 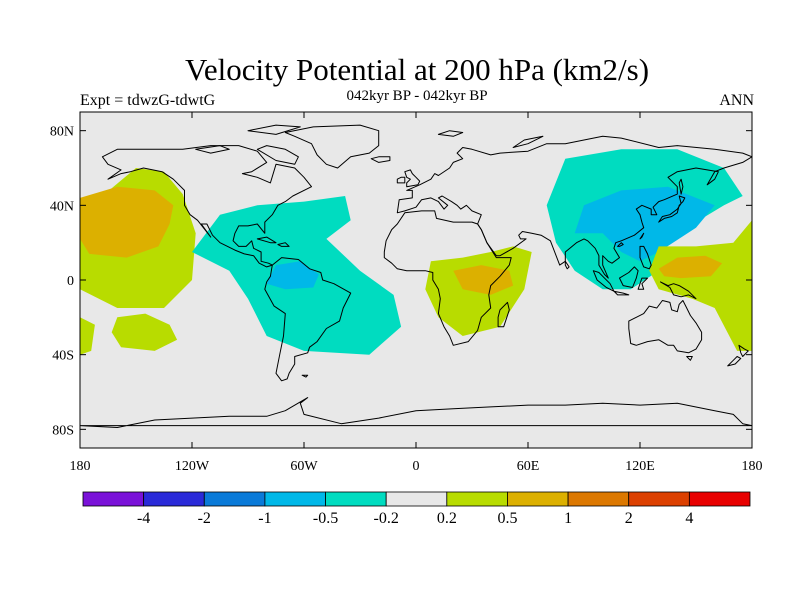 What do you see at coordinates (629, 518) in the screenshot?
I see `colorbar-label: 2` at bounding box center [629, 518].